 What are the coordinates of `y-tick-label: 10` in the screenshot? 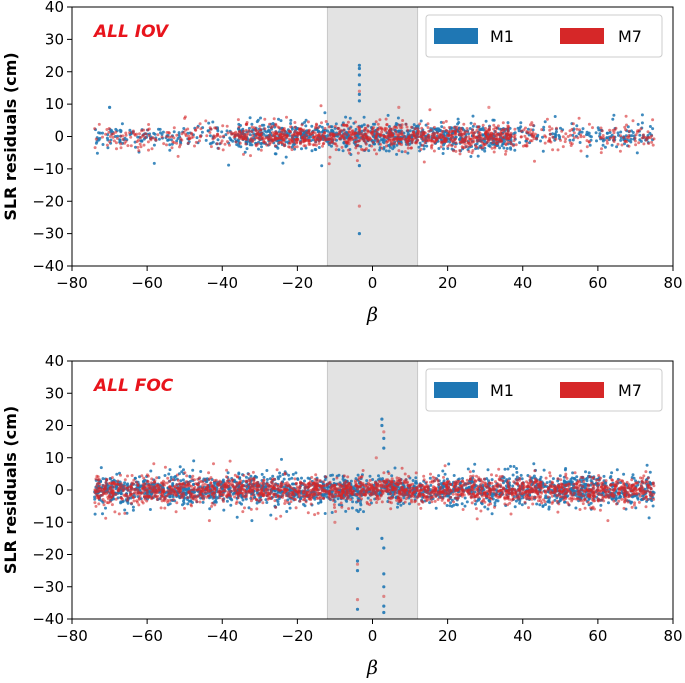 It's located at (54, 104).